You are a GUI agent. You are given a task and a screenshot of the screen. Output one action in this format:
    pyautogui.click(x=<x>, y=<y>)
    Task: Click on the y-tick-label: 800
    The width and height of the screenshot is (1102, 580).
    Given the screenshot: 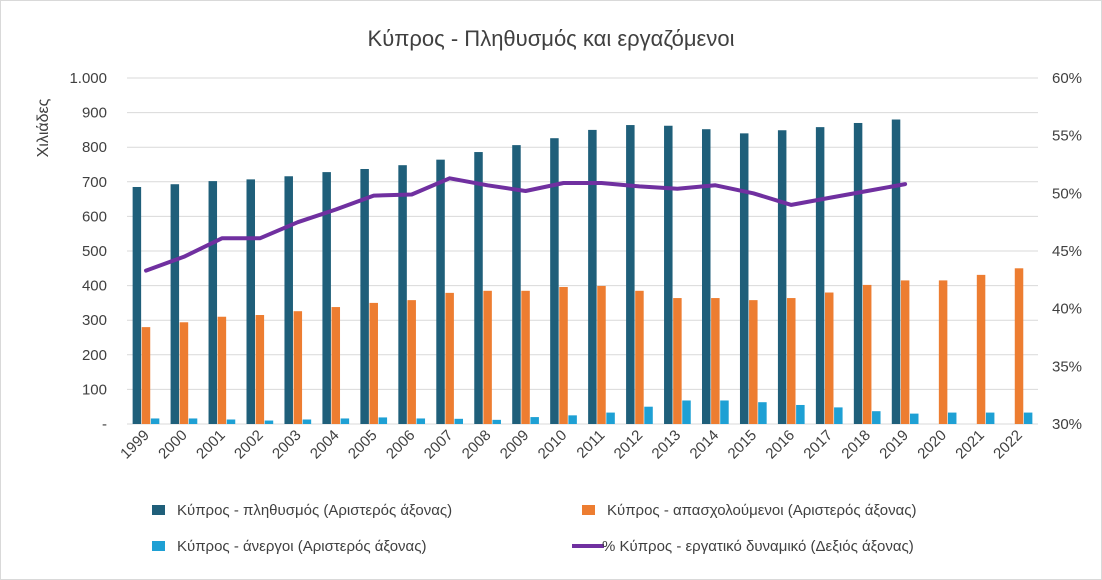 What is the action you would take?
    pyautogui.click(x=94, y=147)
    